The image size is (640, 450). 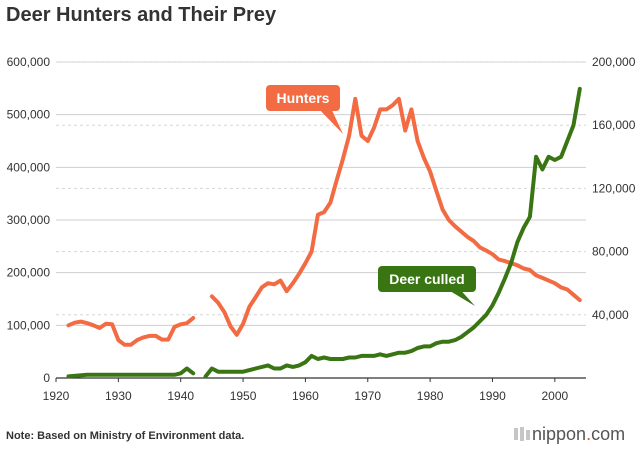 I want to click on hunters-callout-label: Hunters, so click(x=303, y=98).